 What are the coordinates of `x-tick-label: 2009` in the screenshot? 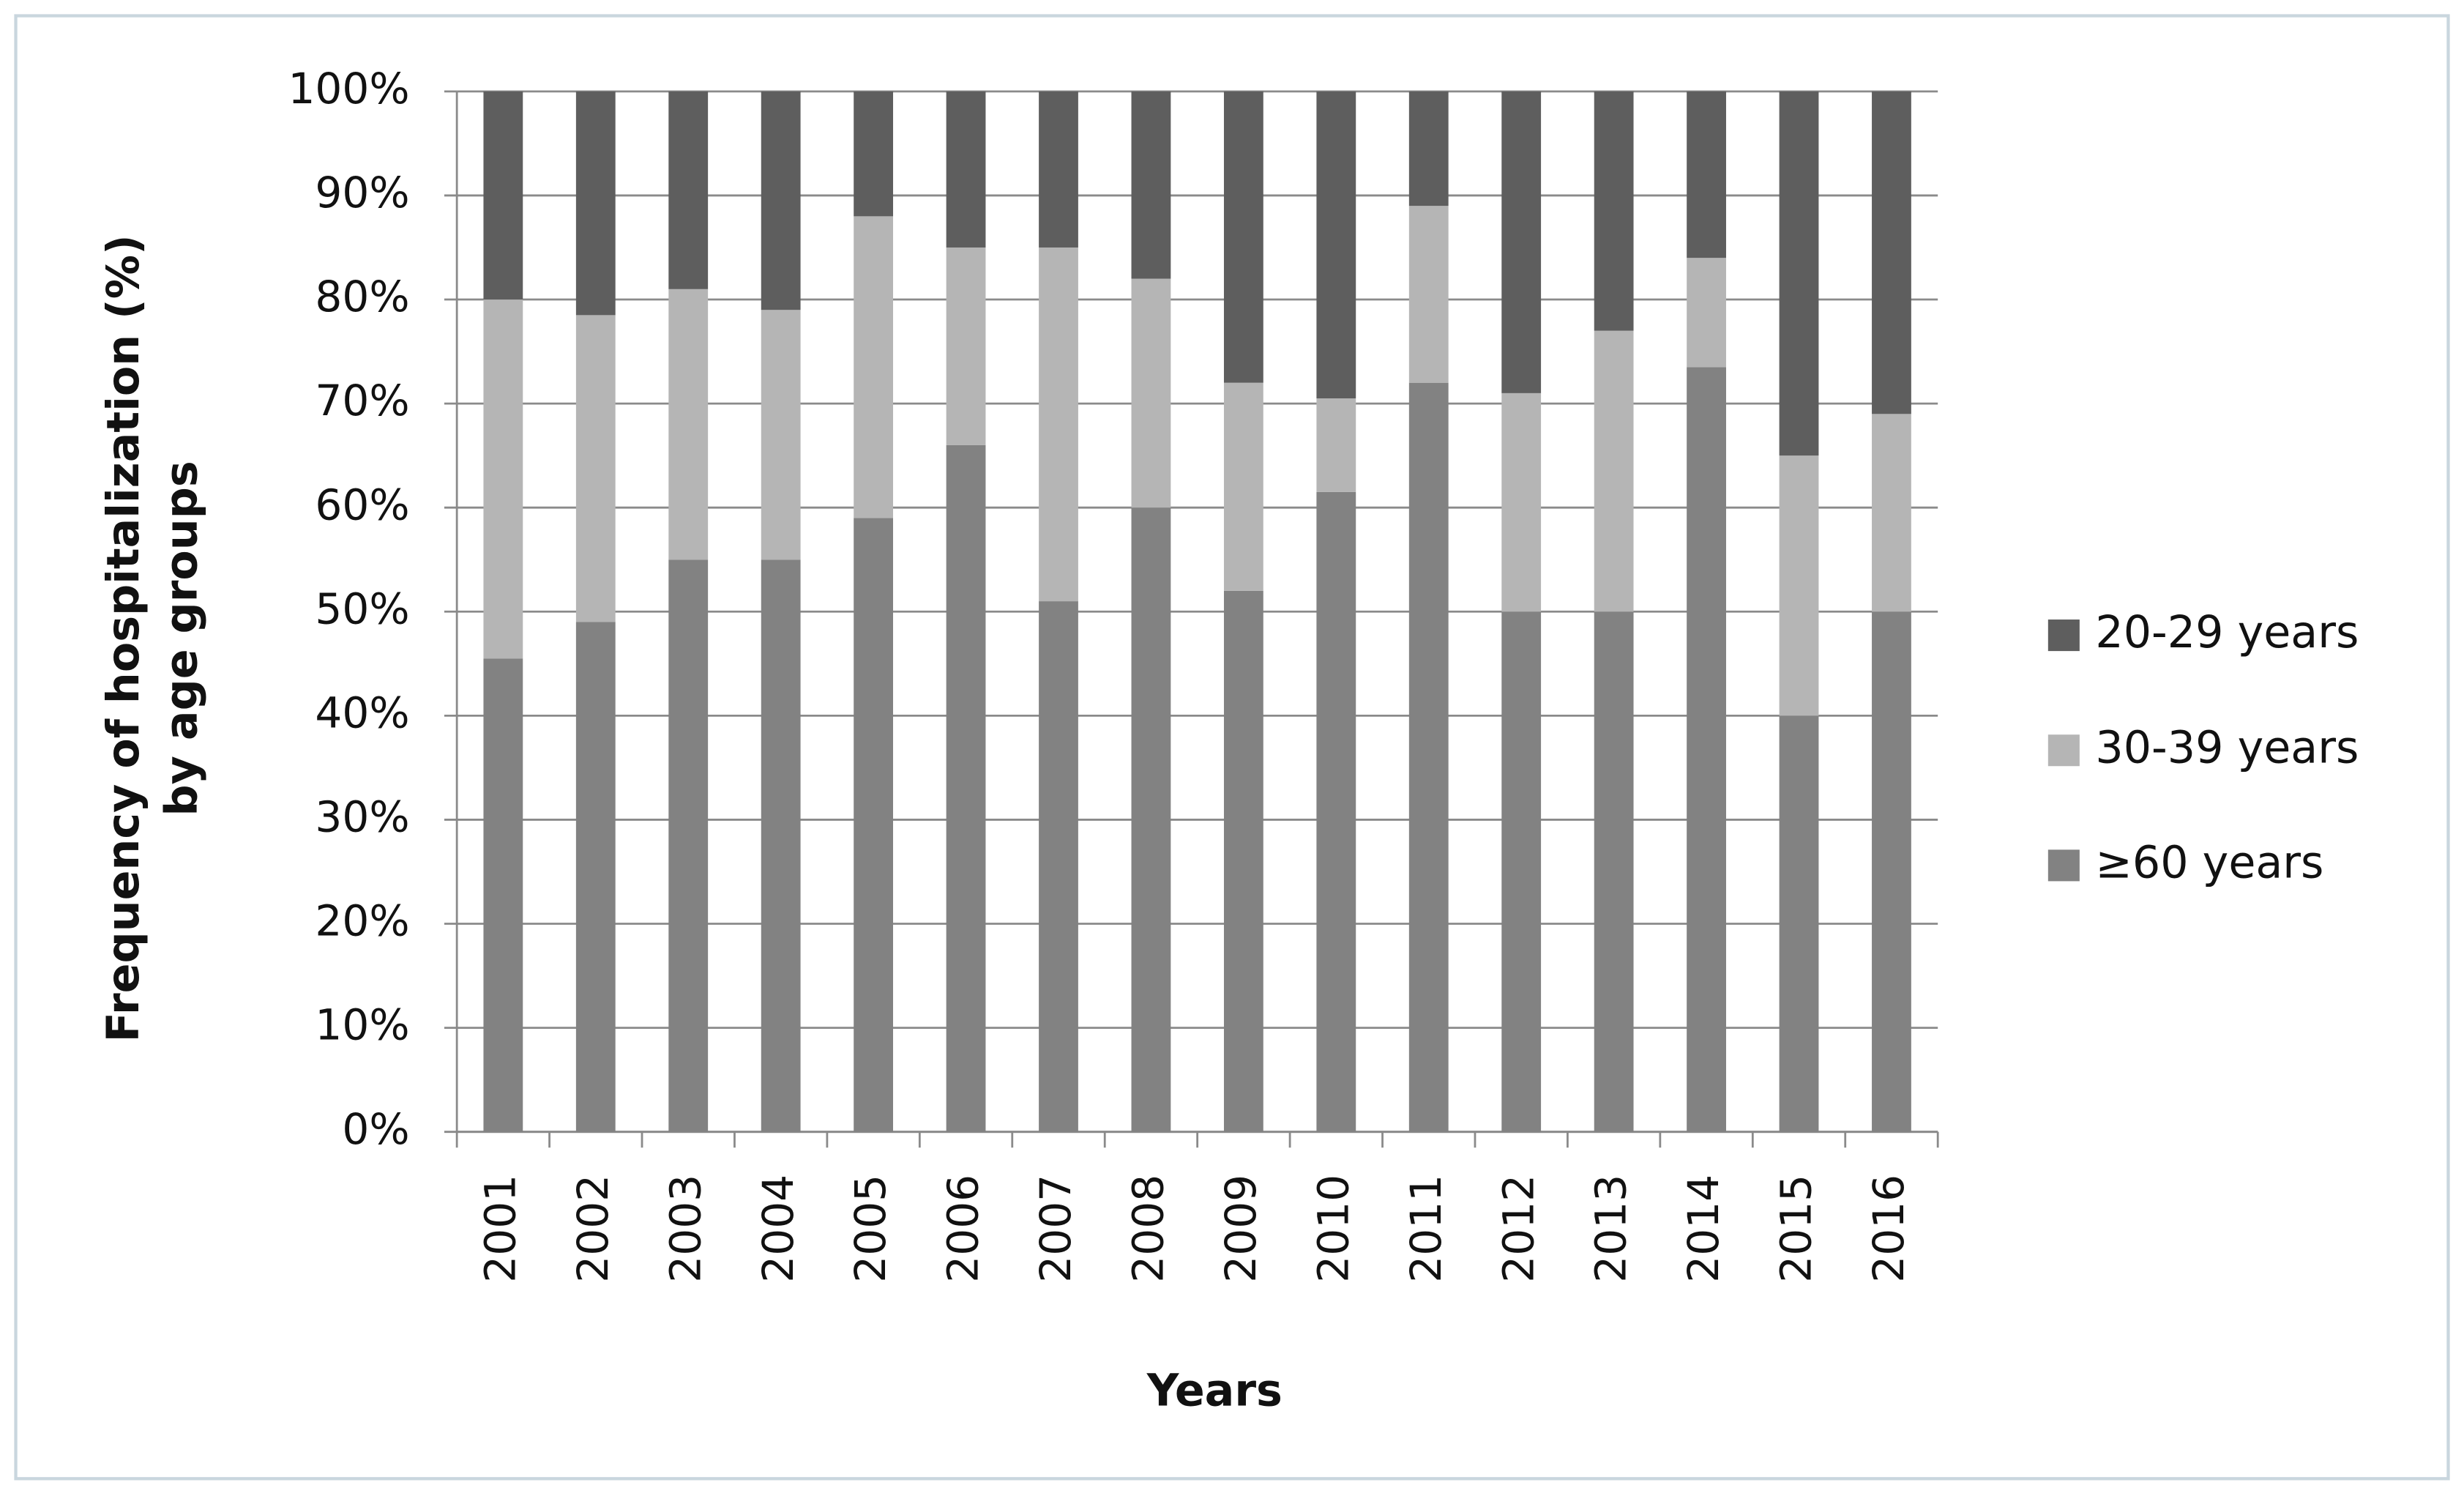 It's located at (1241, 1229).